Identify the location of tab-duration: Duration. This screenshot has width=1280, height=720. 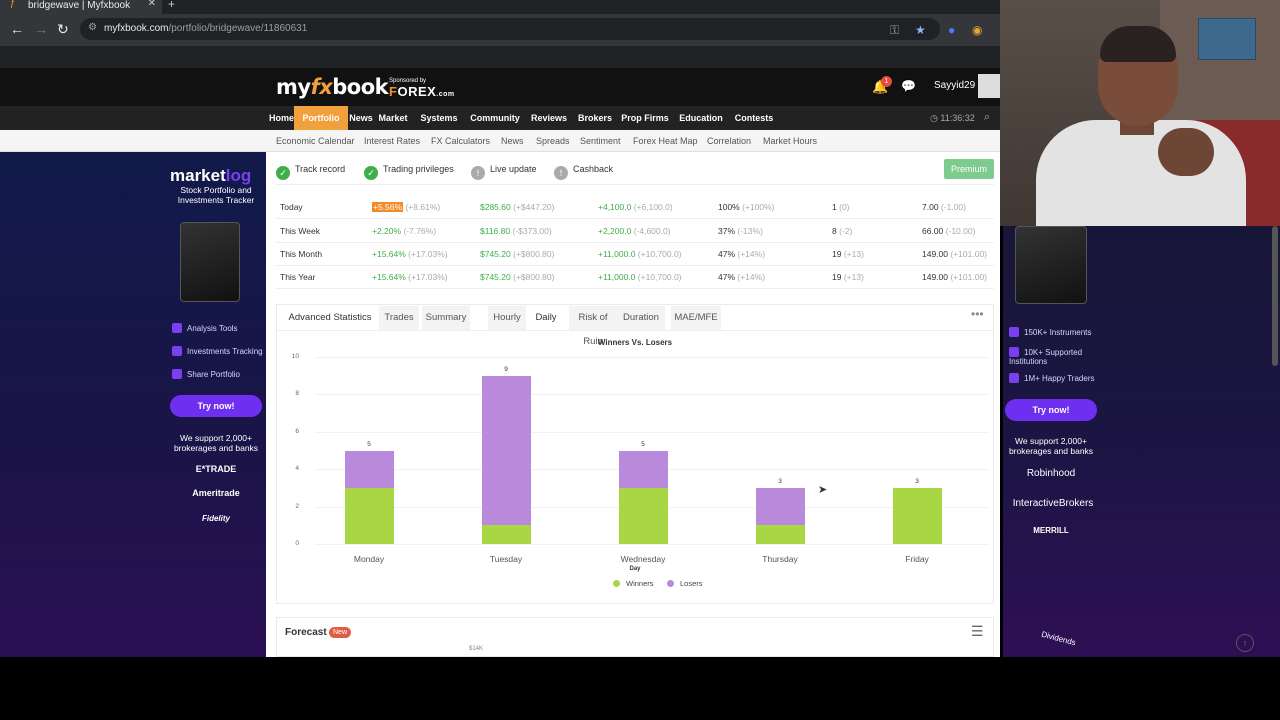
(641, 318).